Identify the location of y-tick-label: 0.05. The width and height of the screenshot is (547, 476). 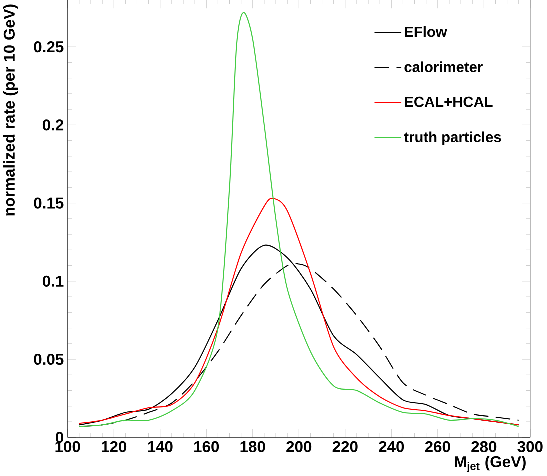
(49, 360).